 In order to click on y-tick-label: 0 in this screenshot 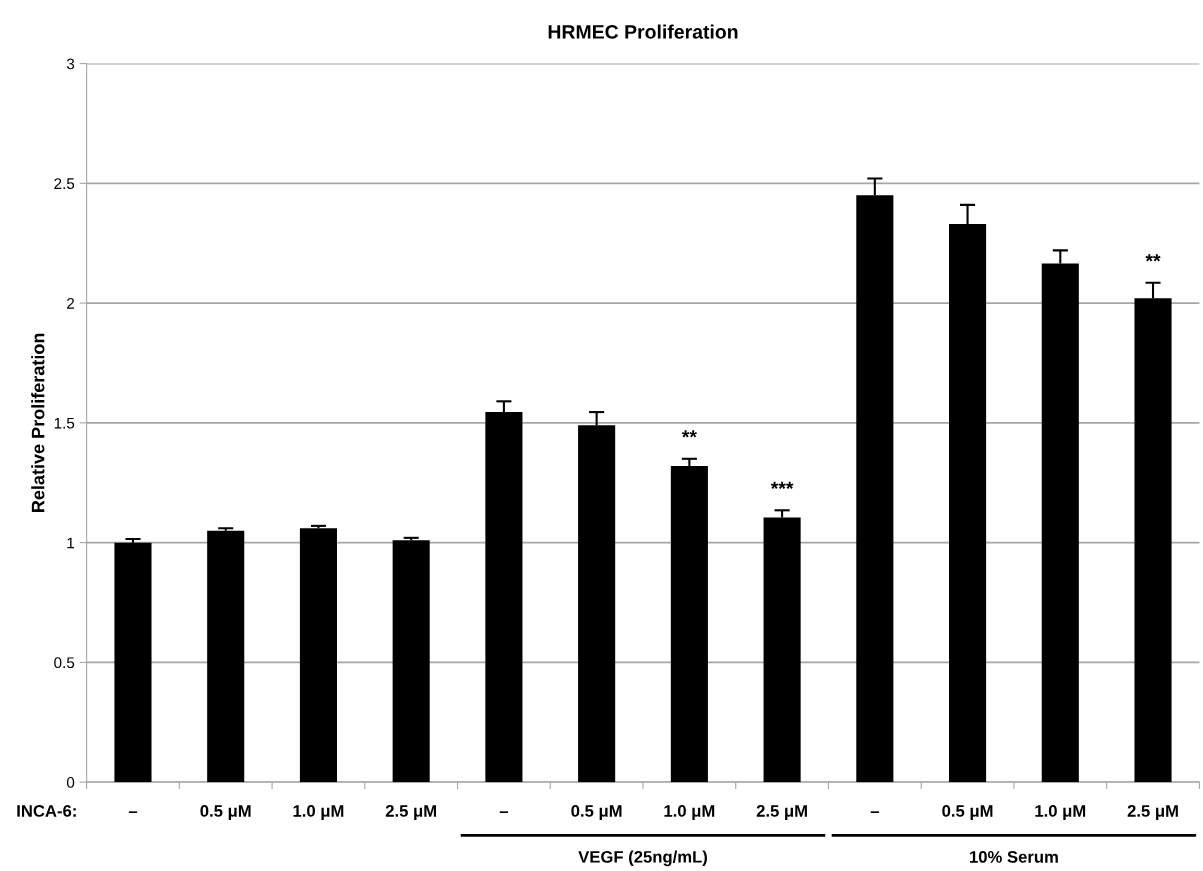, I will do `click(70, 782)`.